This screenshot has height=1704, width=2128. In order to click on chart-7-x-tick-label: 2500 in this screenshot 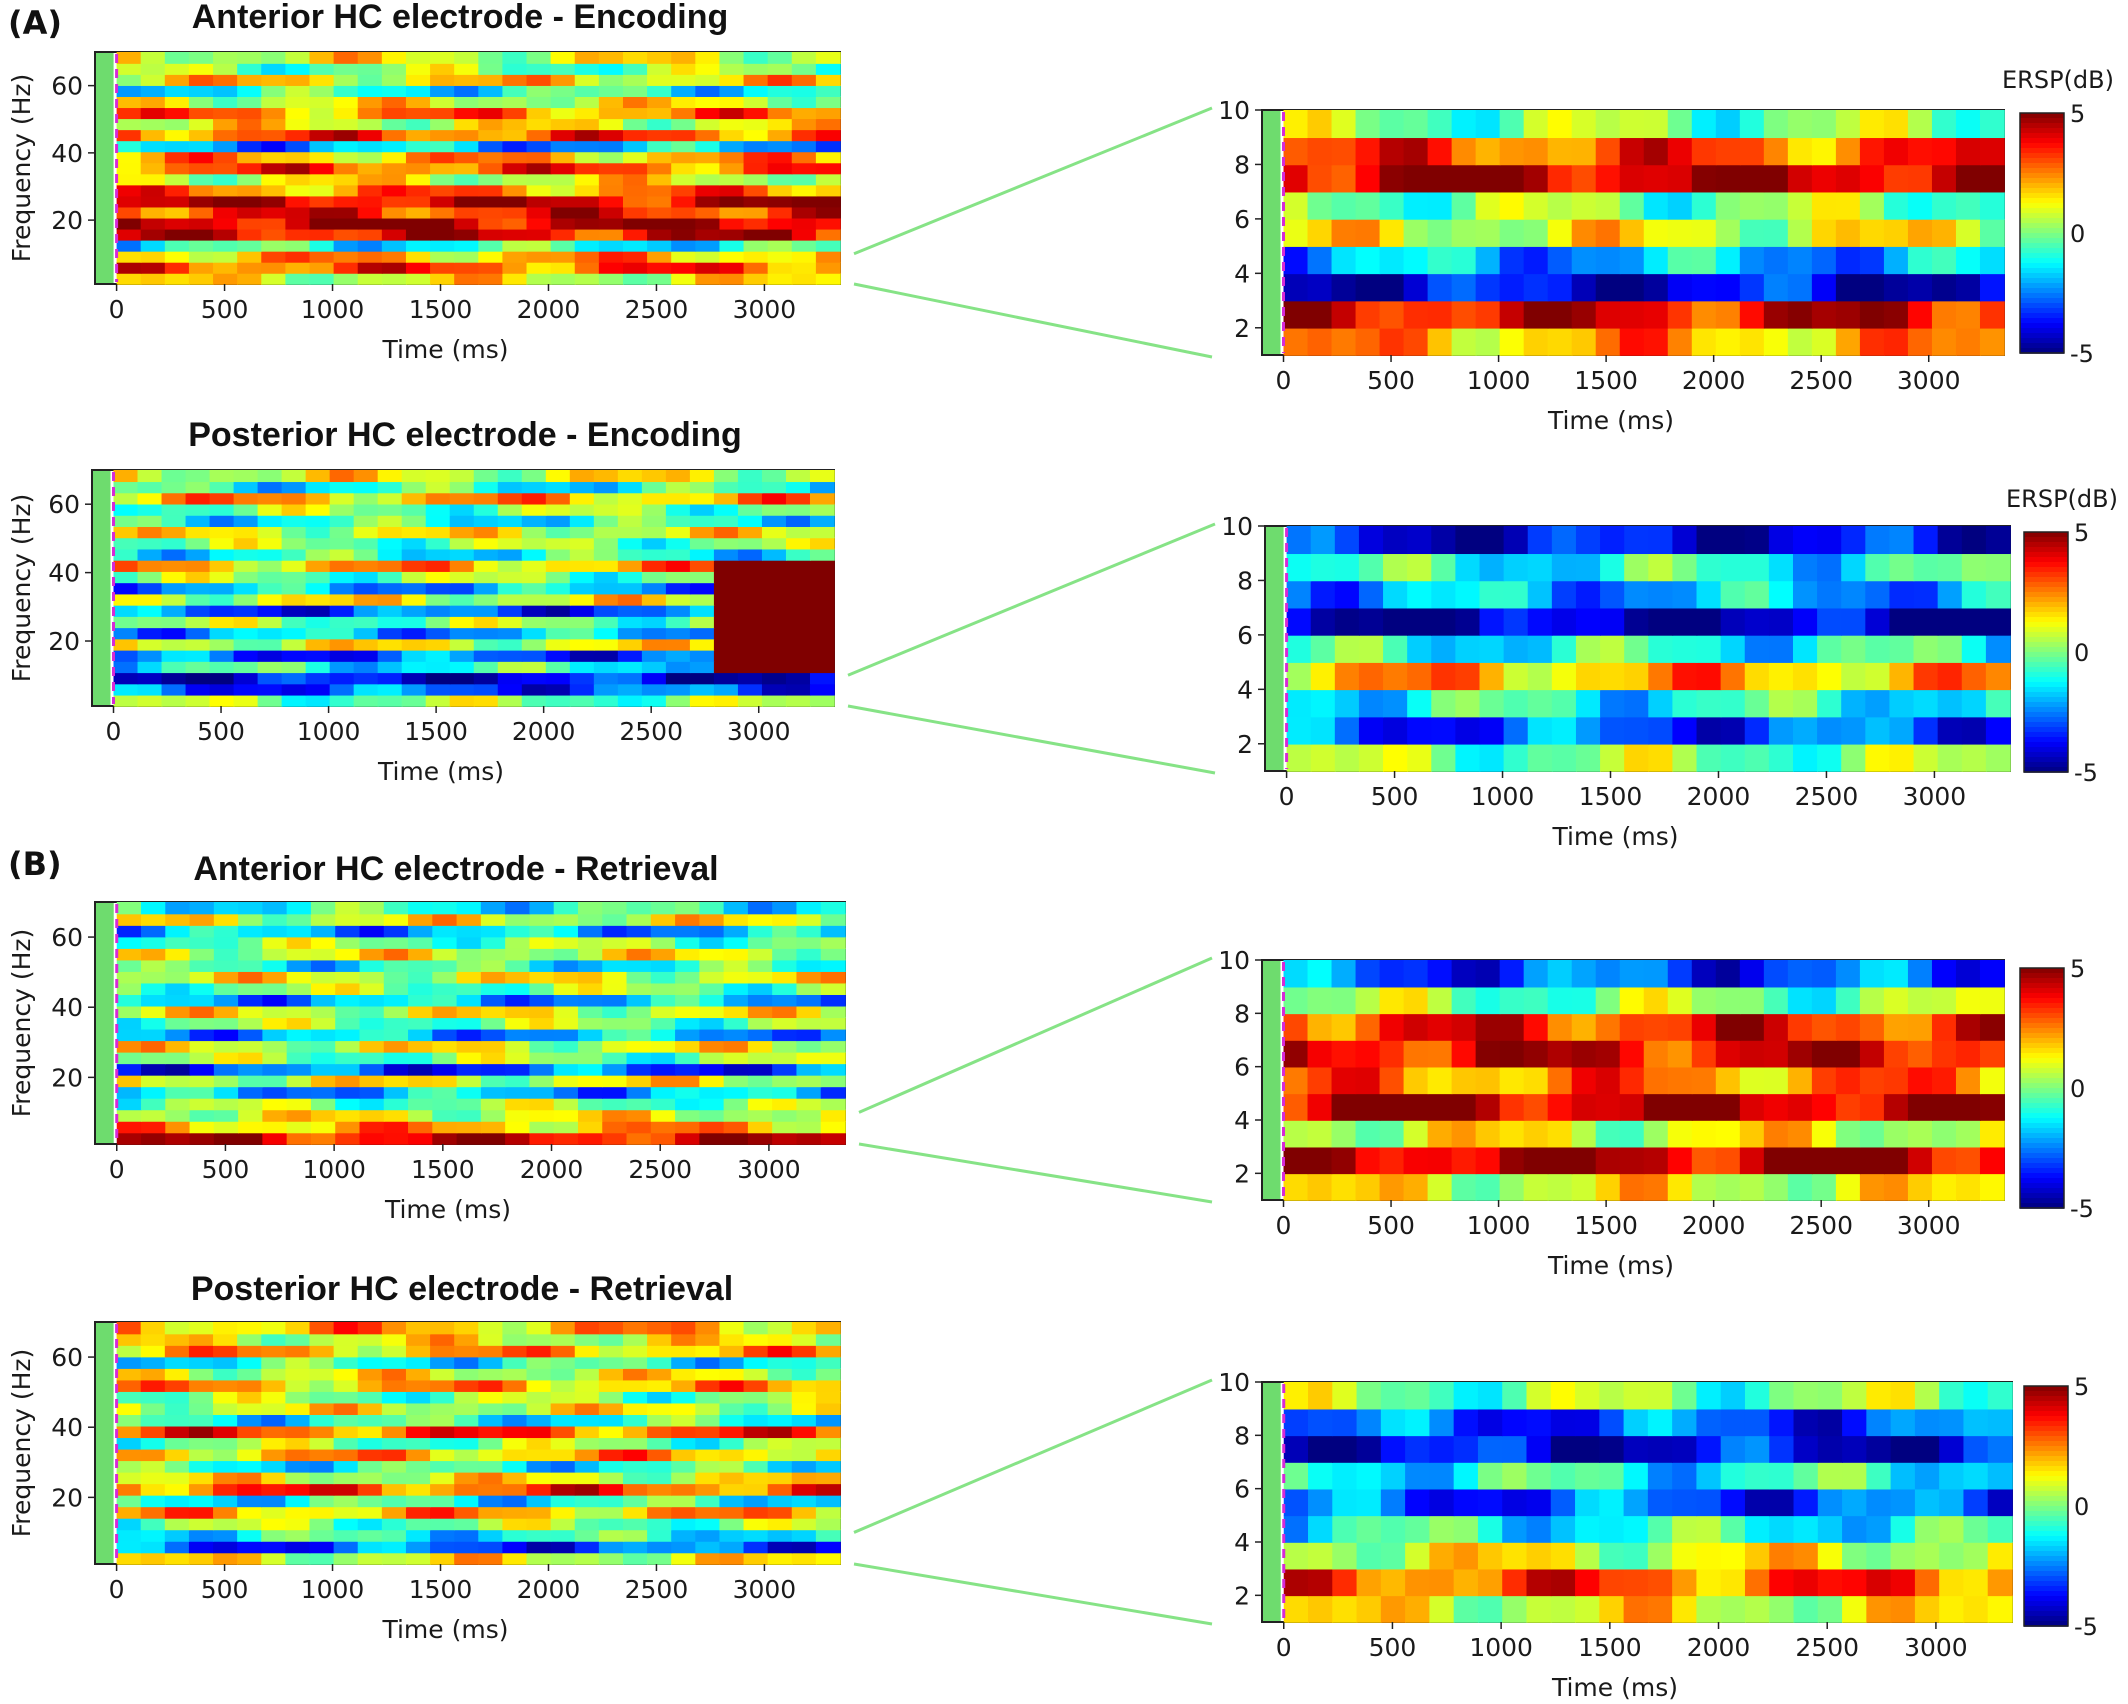, I will do `click(1827, 1647)`.